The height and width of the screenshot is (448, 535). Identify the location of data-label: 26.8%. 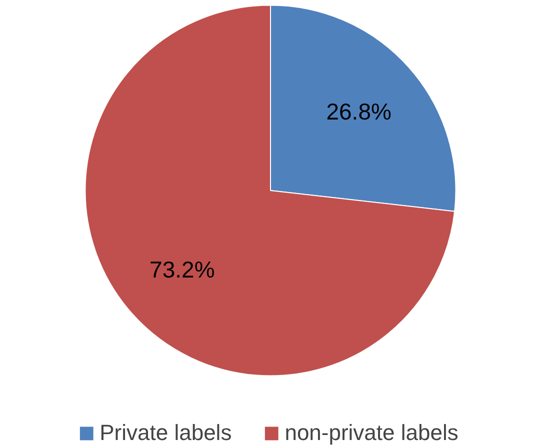
(359, 111).